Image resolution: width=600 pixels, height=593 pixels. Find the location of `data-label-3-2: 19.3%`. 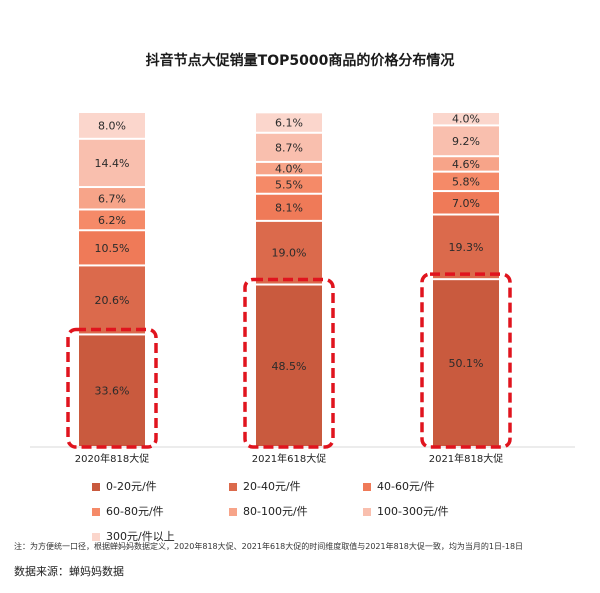

data-label-3-2: 19.3% is located at coordinates (466, 247).